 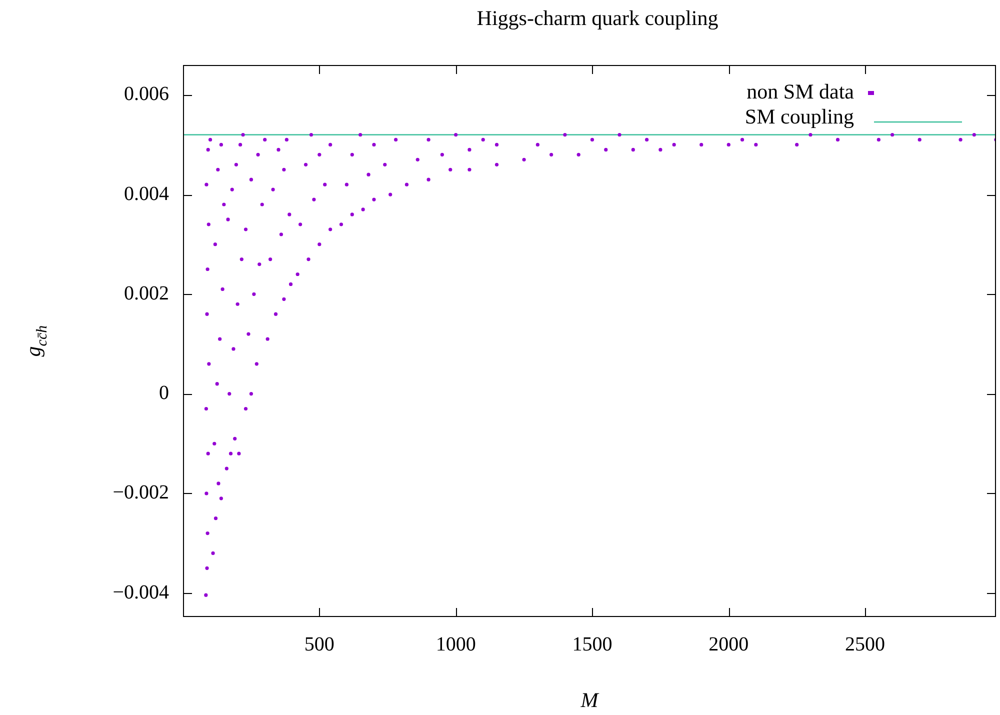 I want to click on x-tick-label: 2000, so click(x=728, y=644).